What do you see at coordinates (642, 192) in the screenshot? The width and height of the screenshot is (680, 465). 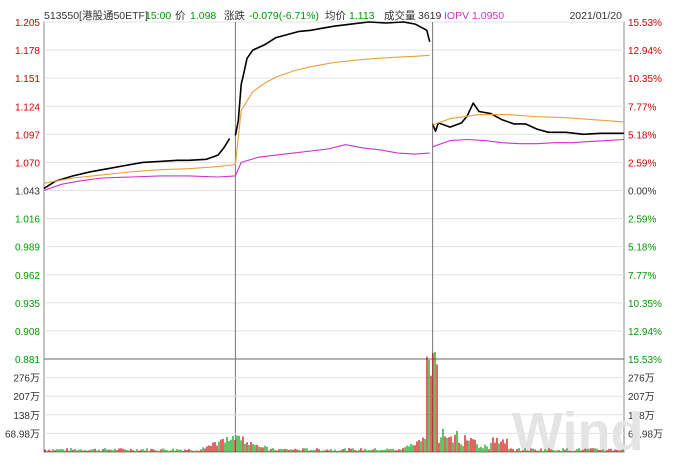 I see `right-tick-label: 0.00%` at bounding box center [642, 192].